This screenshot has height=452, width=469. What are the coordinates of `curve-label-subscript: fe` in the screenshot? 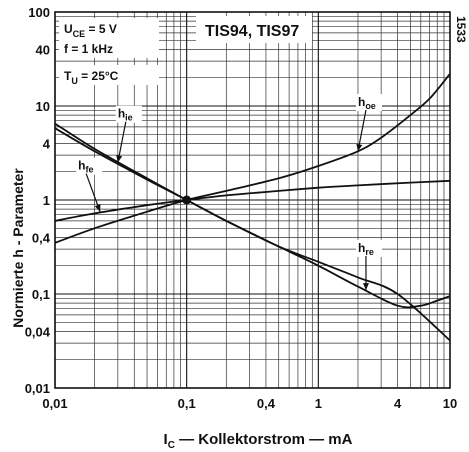 It's located at (90, 170).